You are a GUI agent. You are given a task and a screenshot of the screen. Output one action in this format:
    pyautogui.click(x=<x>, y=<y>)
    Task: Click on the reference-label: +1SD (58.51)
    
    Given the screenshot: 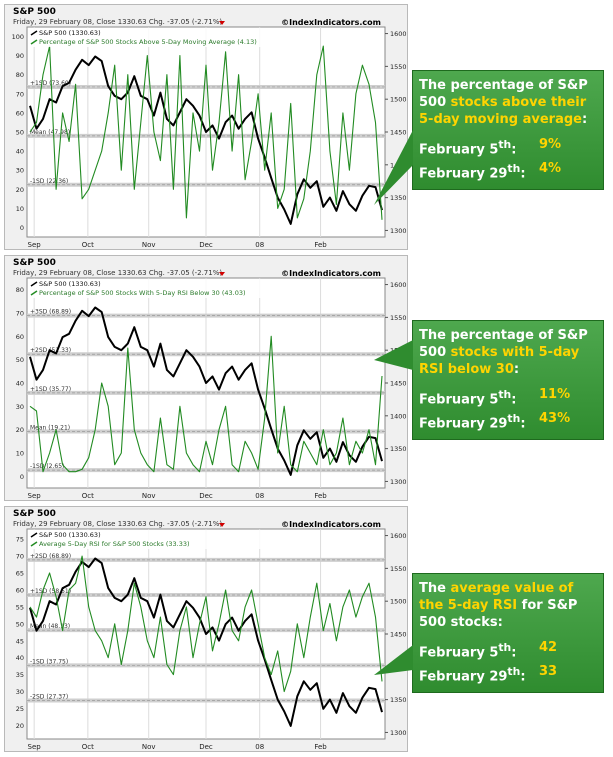 What is the action you would take?
    pyautogui.click(x=50, y=591)
    